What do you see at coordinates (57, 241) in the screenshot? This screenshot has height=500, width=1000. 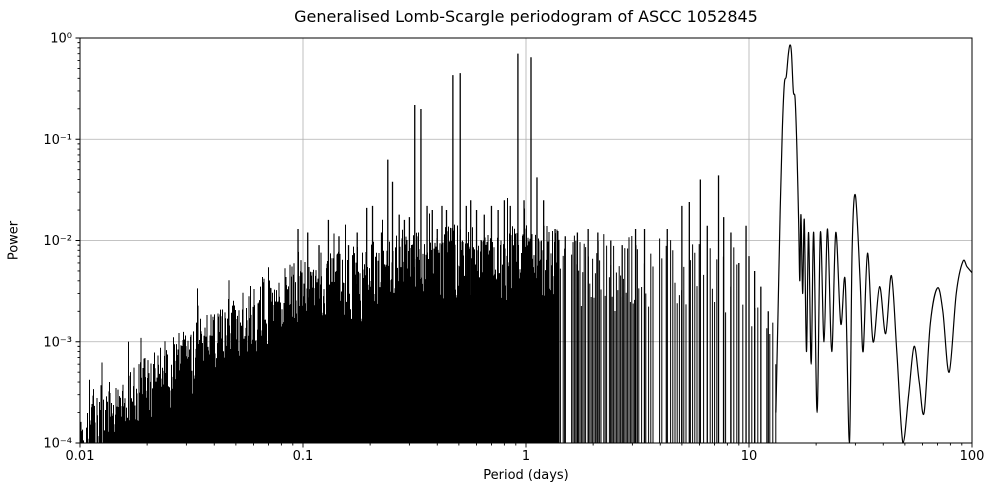 I see `y-tick-label: 10⁻²` at bounding box center [57, 241].